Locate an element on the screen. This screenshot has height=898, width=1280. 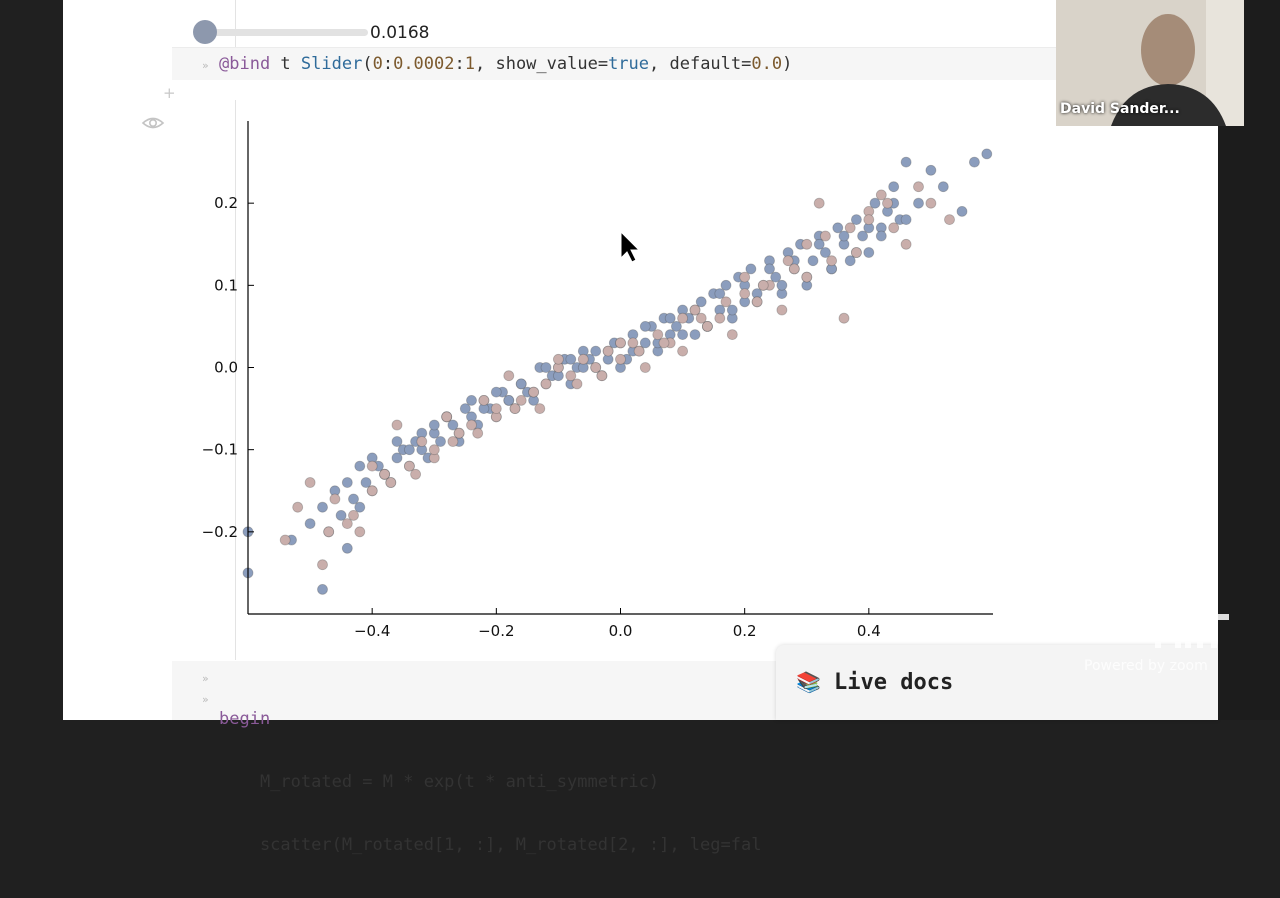
code-token: Slider is located at coordinates (331, 64).